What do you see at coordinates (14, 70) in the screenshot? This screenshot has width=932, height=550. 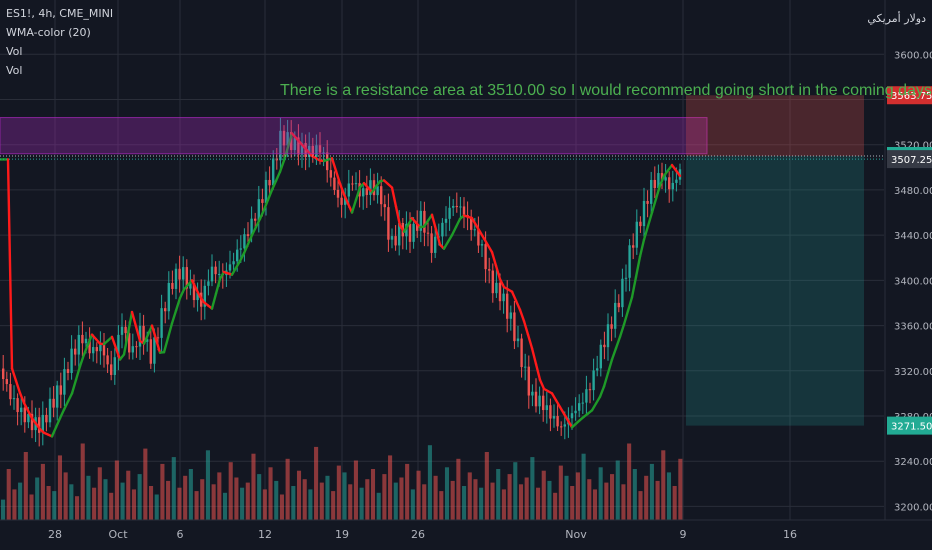 I see `indicator-vol-label-2: Vol` at bounding box center [14, 70].